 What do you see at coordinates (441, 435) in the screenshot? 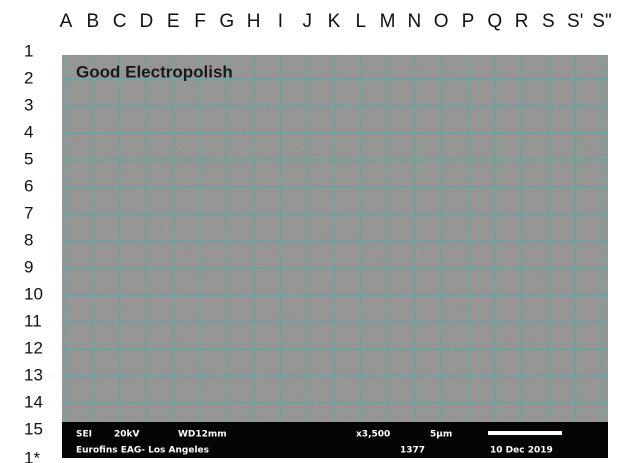
I see `info-scale: 5µm` at bounding box center [441, 435].